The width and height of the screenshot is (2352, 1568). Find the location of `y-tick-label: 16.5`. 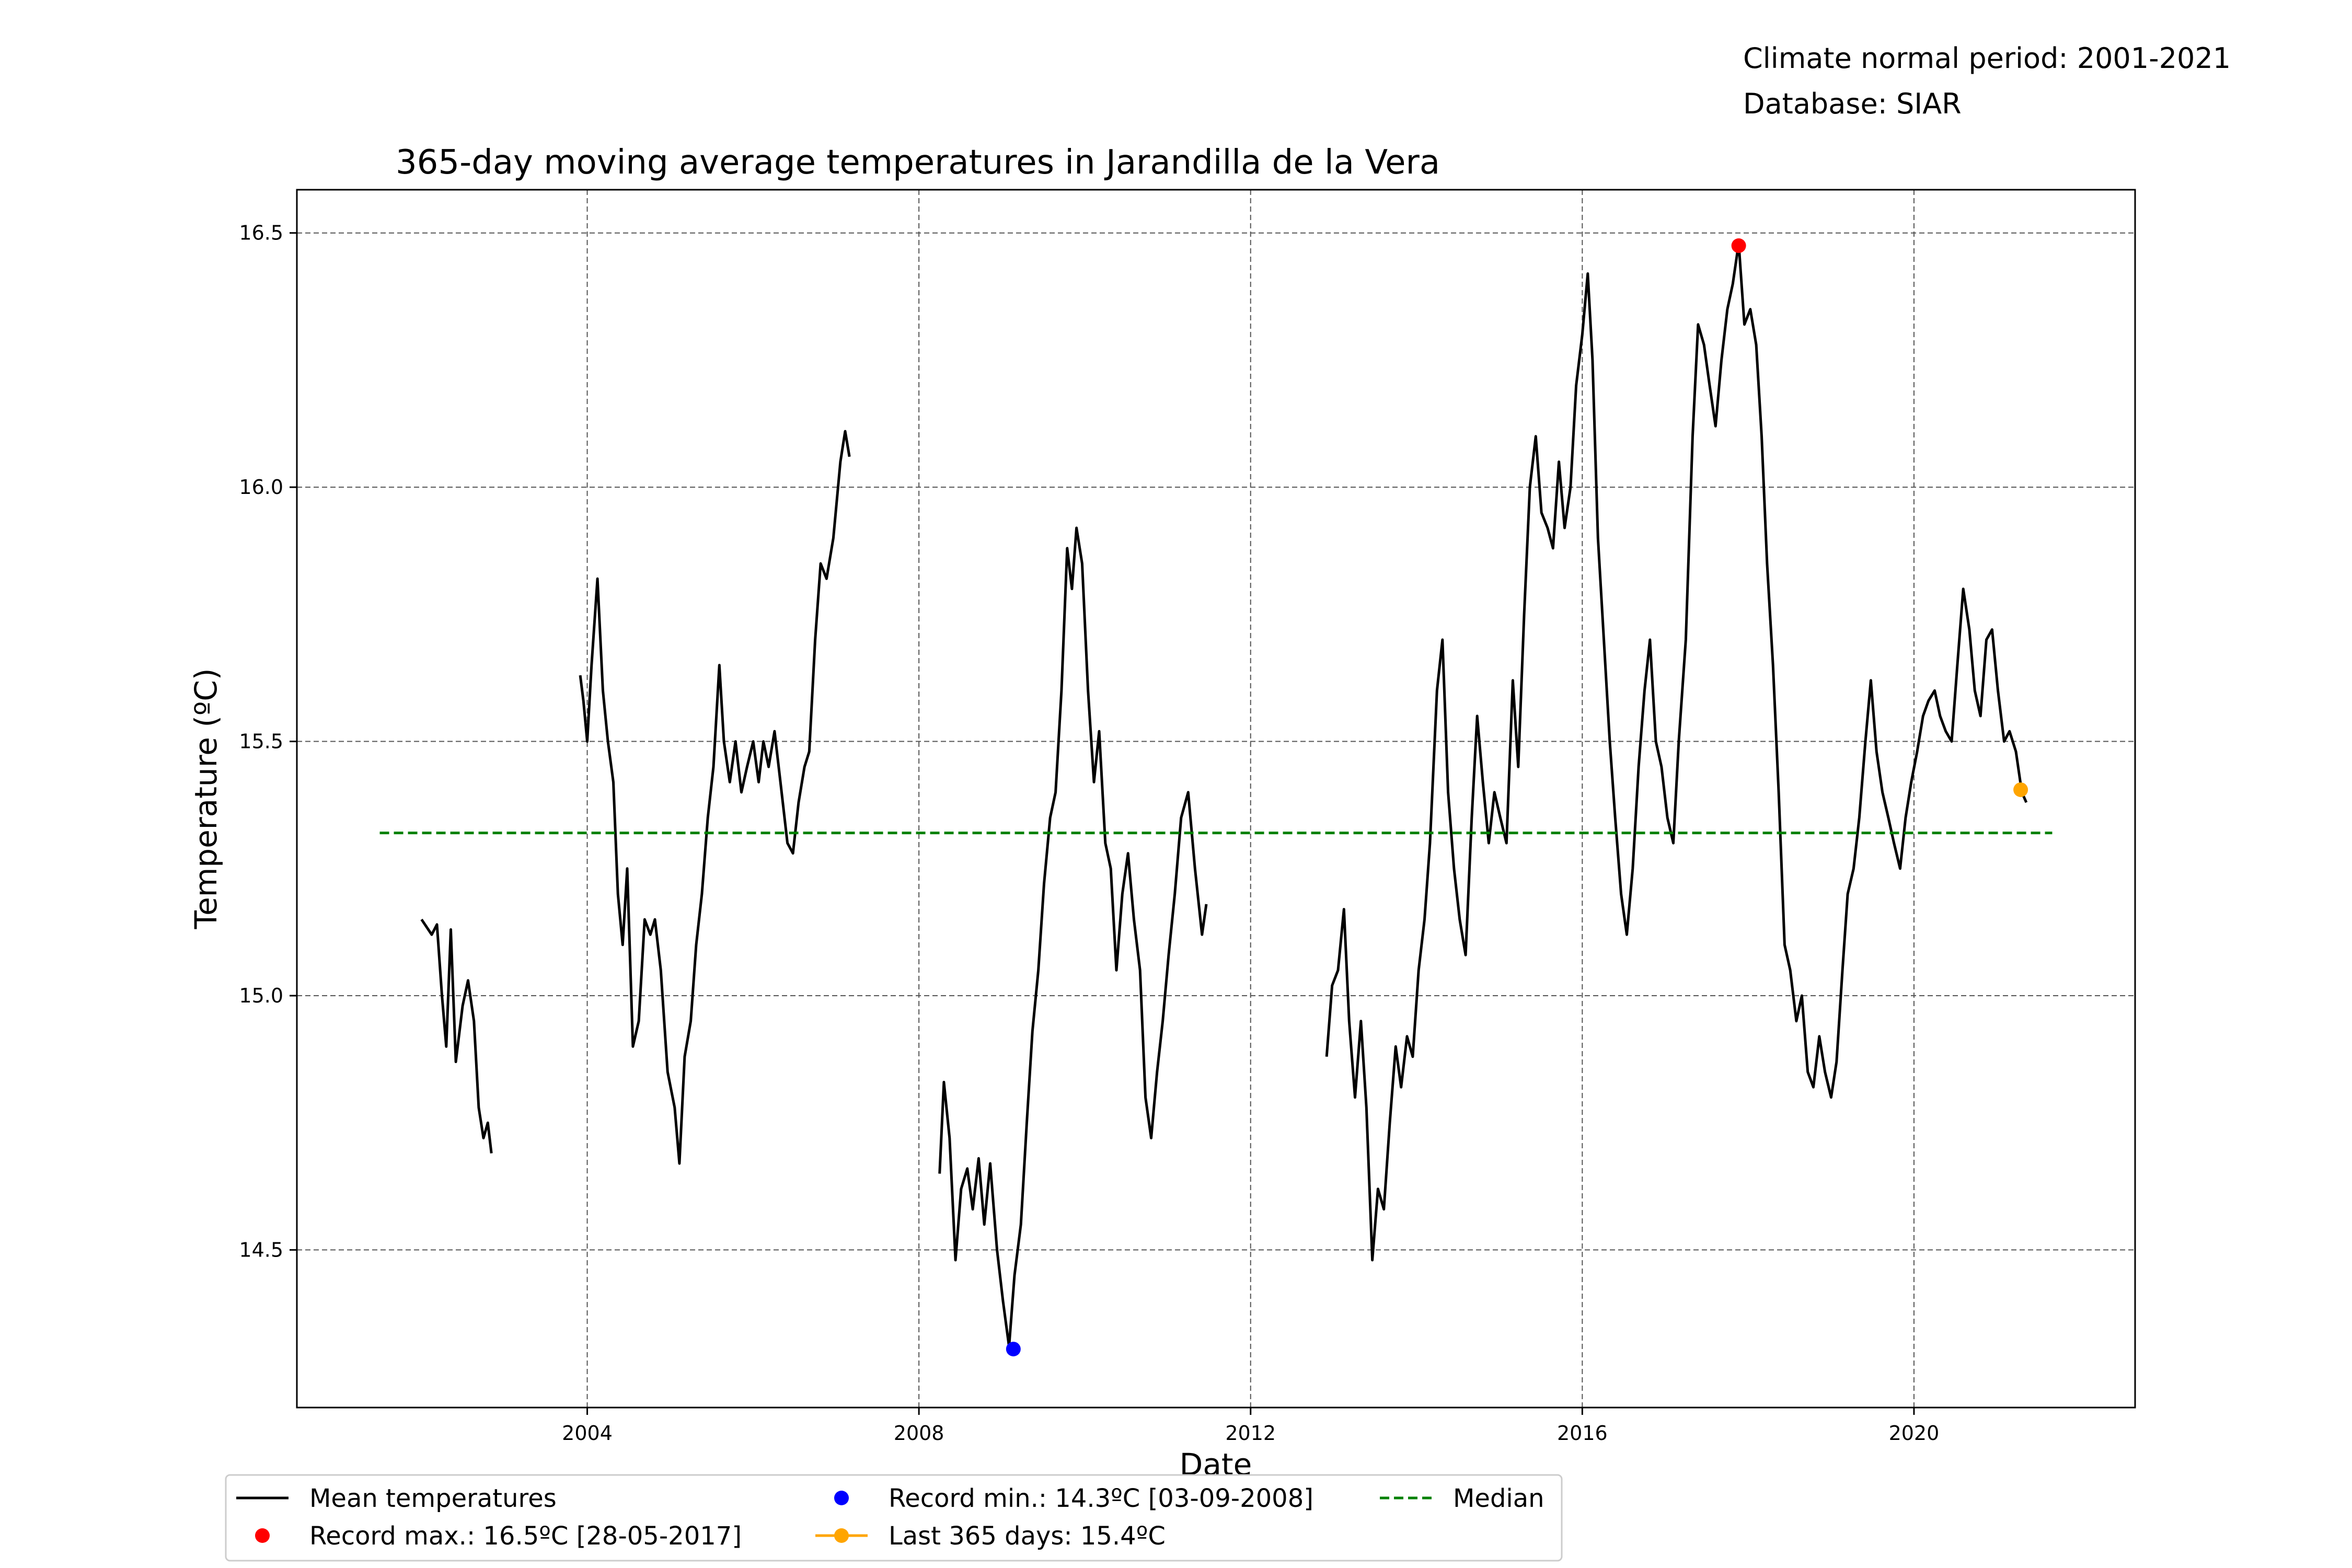

y-tick-label: 16.5 is located at coordinates (261, 233).